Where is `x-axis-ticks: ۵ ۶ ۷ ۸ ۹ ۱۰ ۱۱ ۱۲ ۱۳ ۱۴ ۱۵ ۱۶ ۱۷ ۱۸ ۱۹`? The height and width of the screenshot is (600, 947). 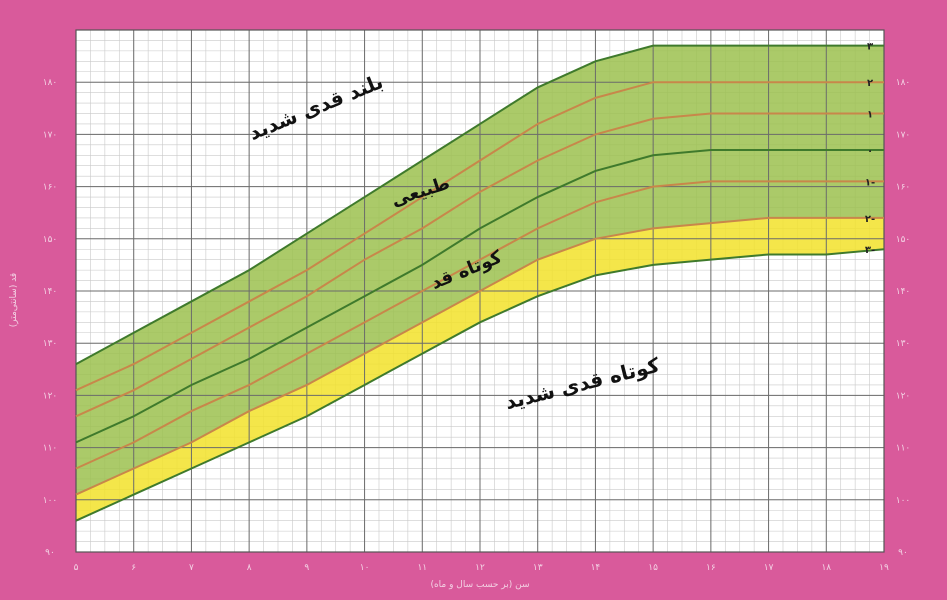 x-axis-ticks: ۵ ۶ ۷ ۸ ۹ ۱۰ ۱۱ ۱۲ ۱۳ ۱۴ ۱۵ ۱۶ ۱۷ ۱۸ ۱۹ is located at coordinates (481, 568).